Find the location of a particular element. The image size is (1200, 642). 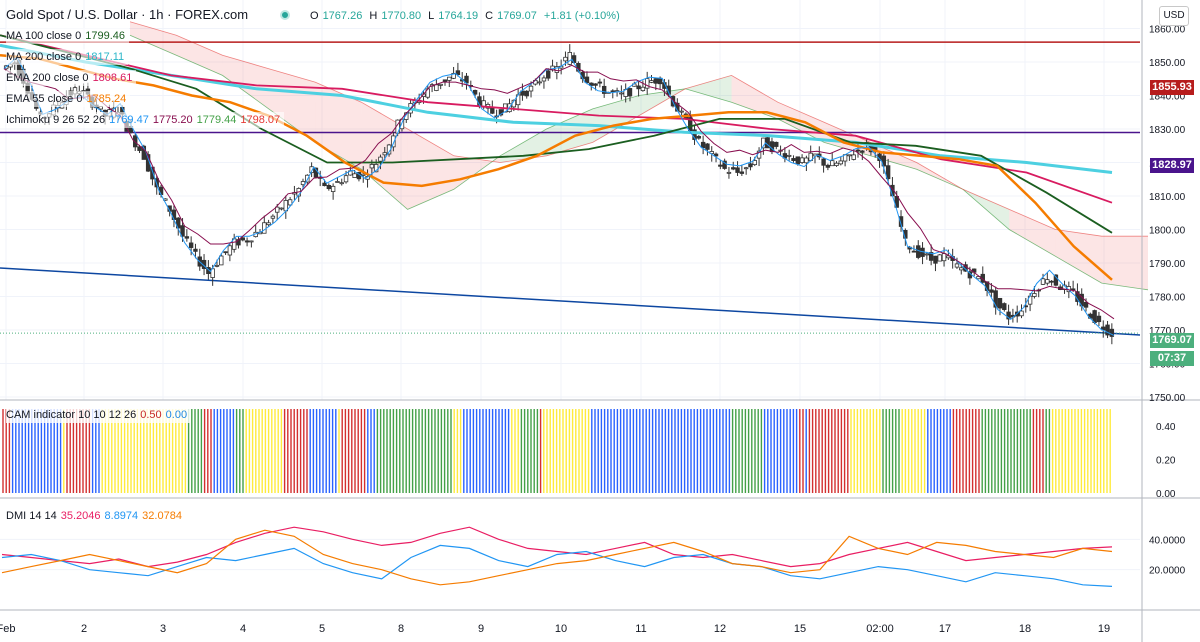

dmi-legend: DMI 14 14 35.2046 8.8974 32.0784 is located at coordinates (96, 516).